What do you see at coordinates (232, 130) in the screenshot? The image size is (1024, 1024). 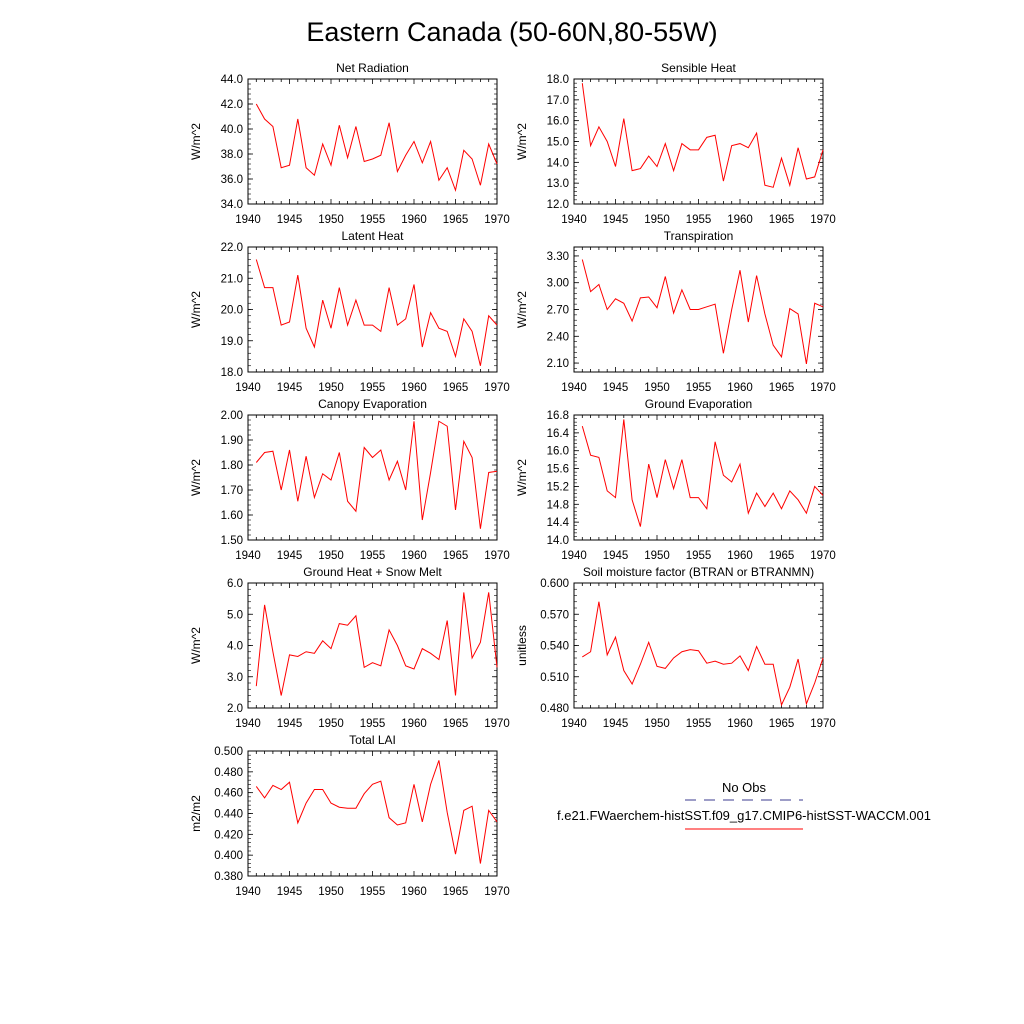 I see `y-tick-label: 40.0` at bounding box center [232, 130].